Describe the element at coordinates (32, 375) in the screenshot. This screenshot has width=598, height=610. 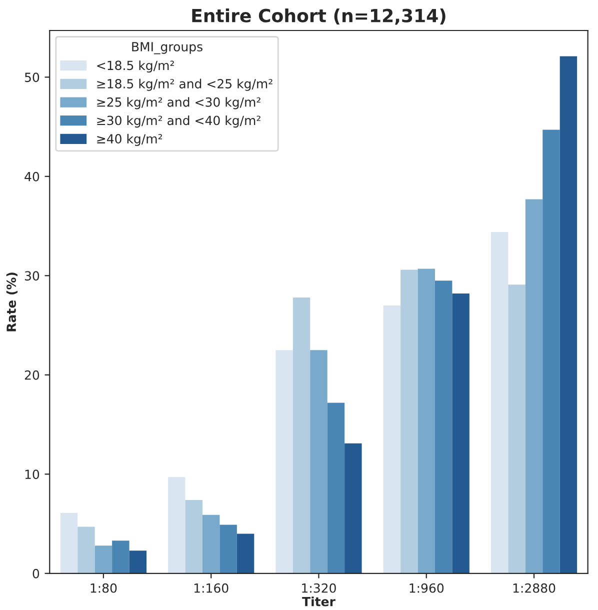
I see `y-tick-label: 20` at that location.